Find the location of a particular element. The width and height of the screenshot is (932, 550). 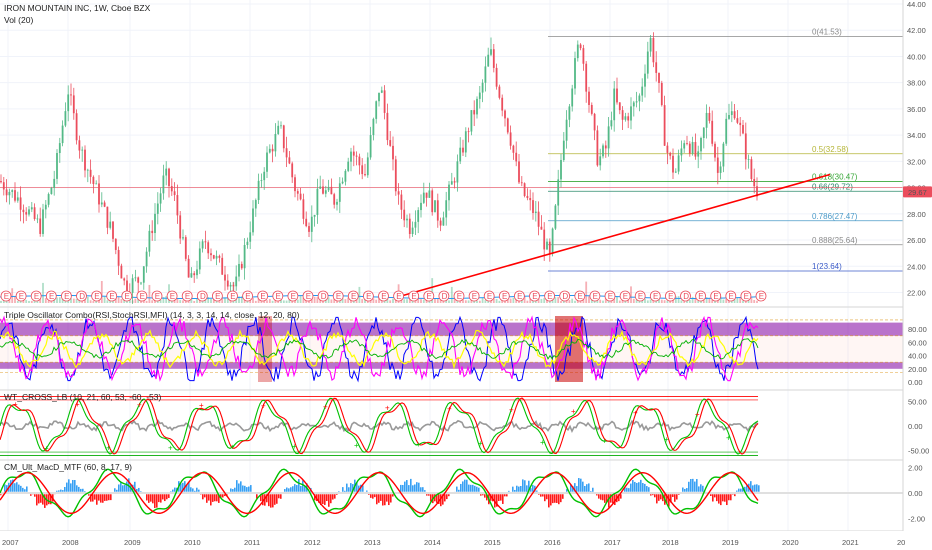

price-tick-label: 42.00 is located at coordinates (916, 30).